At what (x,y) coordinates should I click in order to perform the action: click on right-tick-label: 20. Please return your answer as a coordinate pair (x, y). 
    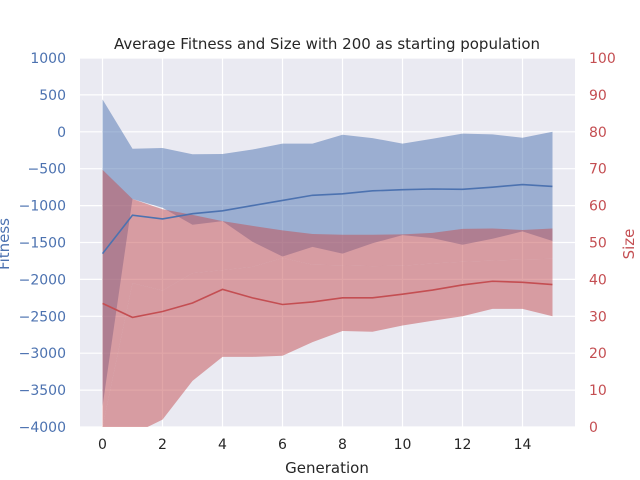
    Looking at the image, I should click on (598, 354).